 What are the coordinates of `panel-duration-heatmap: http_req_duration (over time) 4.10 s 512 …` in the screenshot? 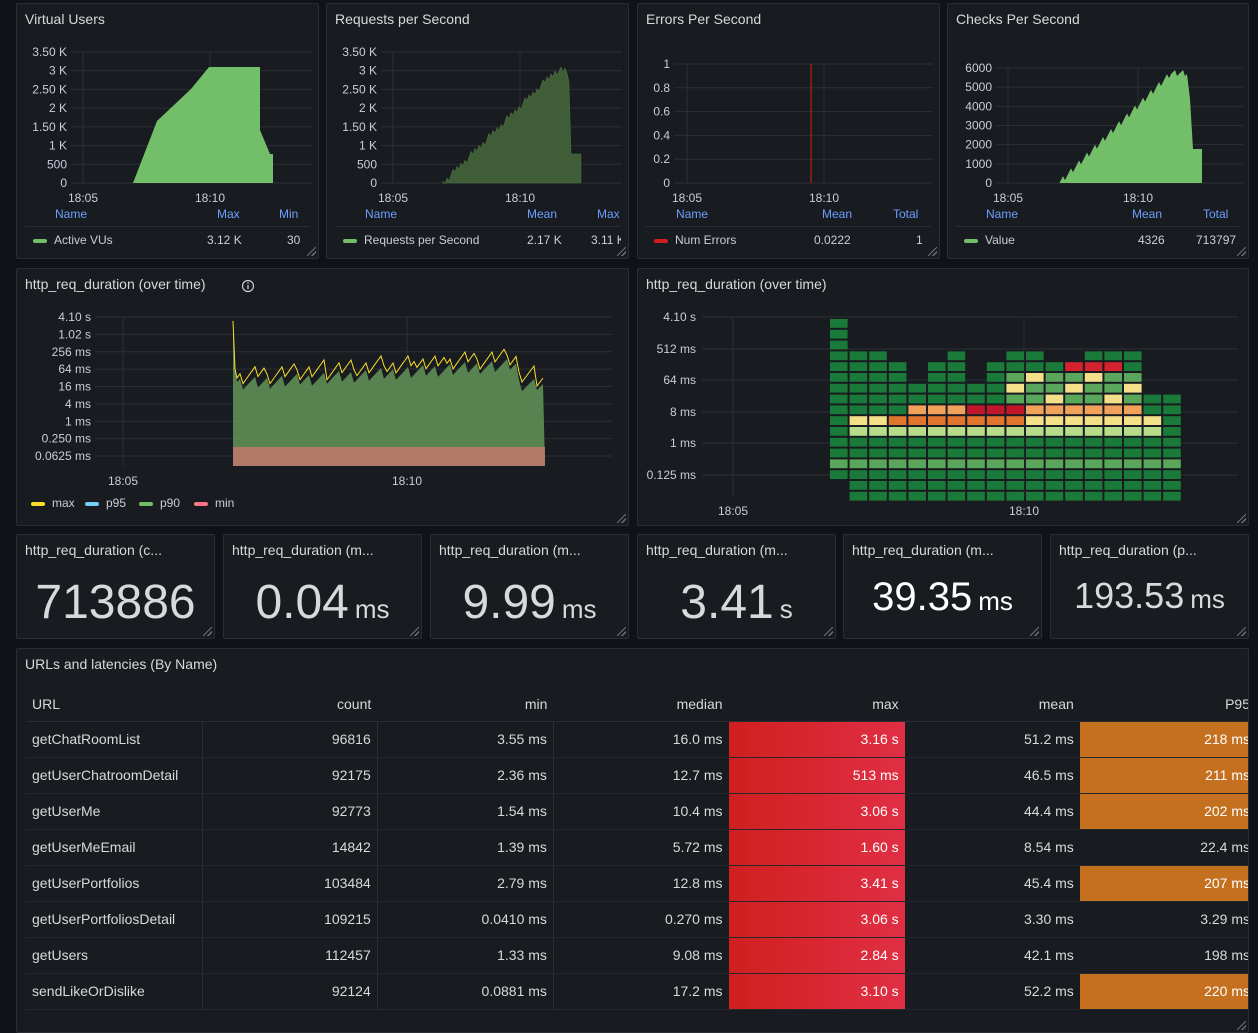 It's located at (943, 397).